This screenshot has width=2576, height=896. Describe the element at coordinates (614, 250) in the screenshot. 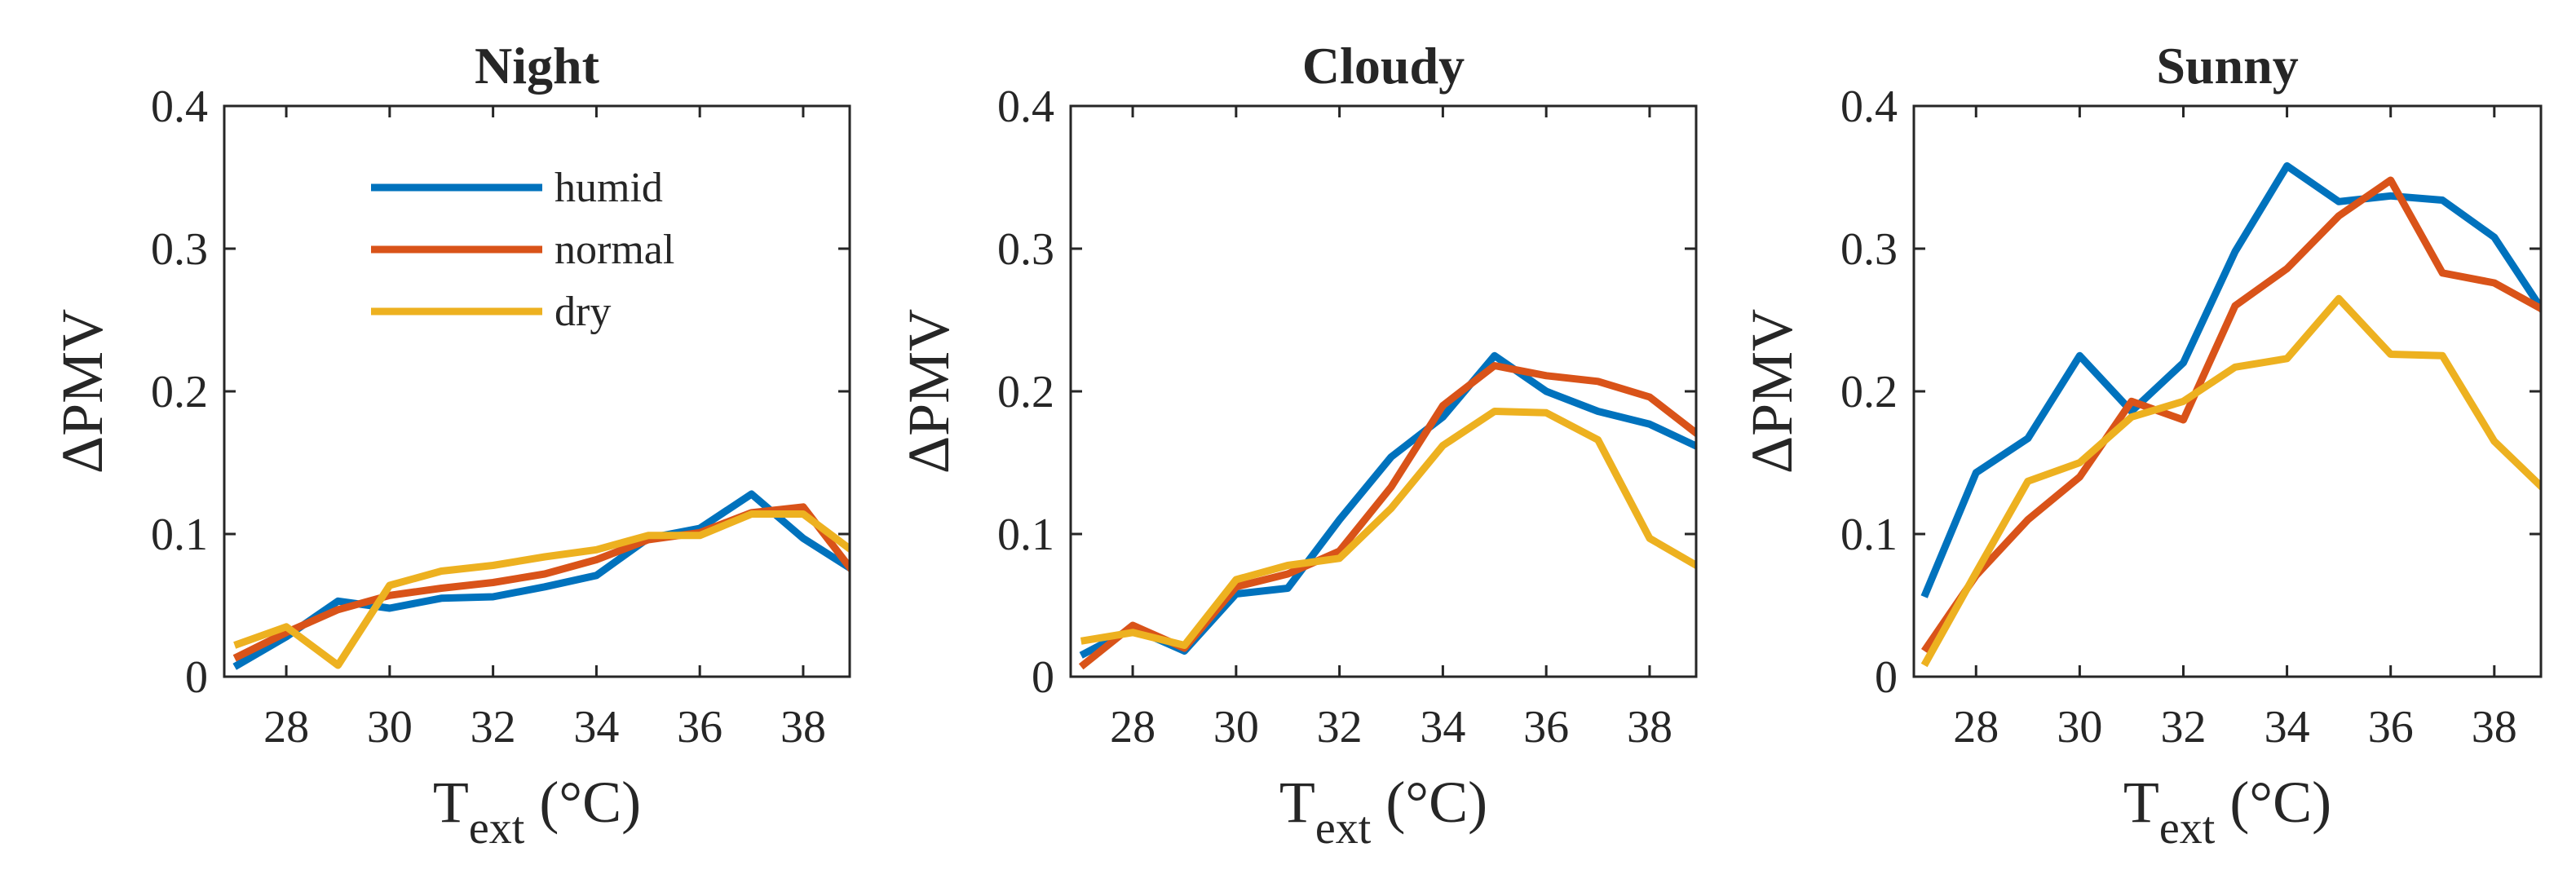

I see `legend-label-normal: normal` at that location.